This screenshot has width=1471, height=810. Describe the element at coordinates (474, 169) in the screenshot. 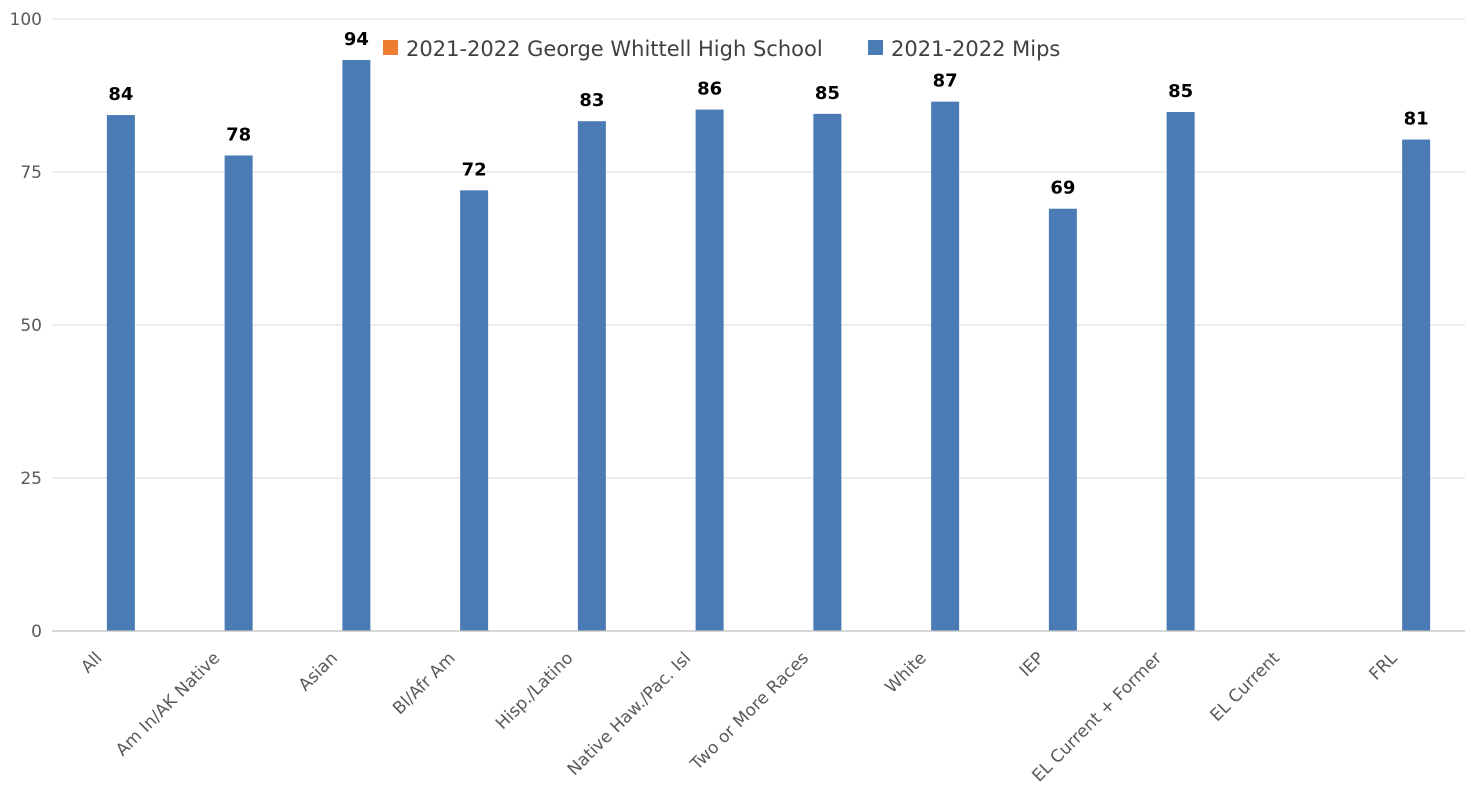

I see `data-label: 72` at that location.